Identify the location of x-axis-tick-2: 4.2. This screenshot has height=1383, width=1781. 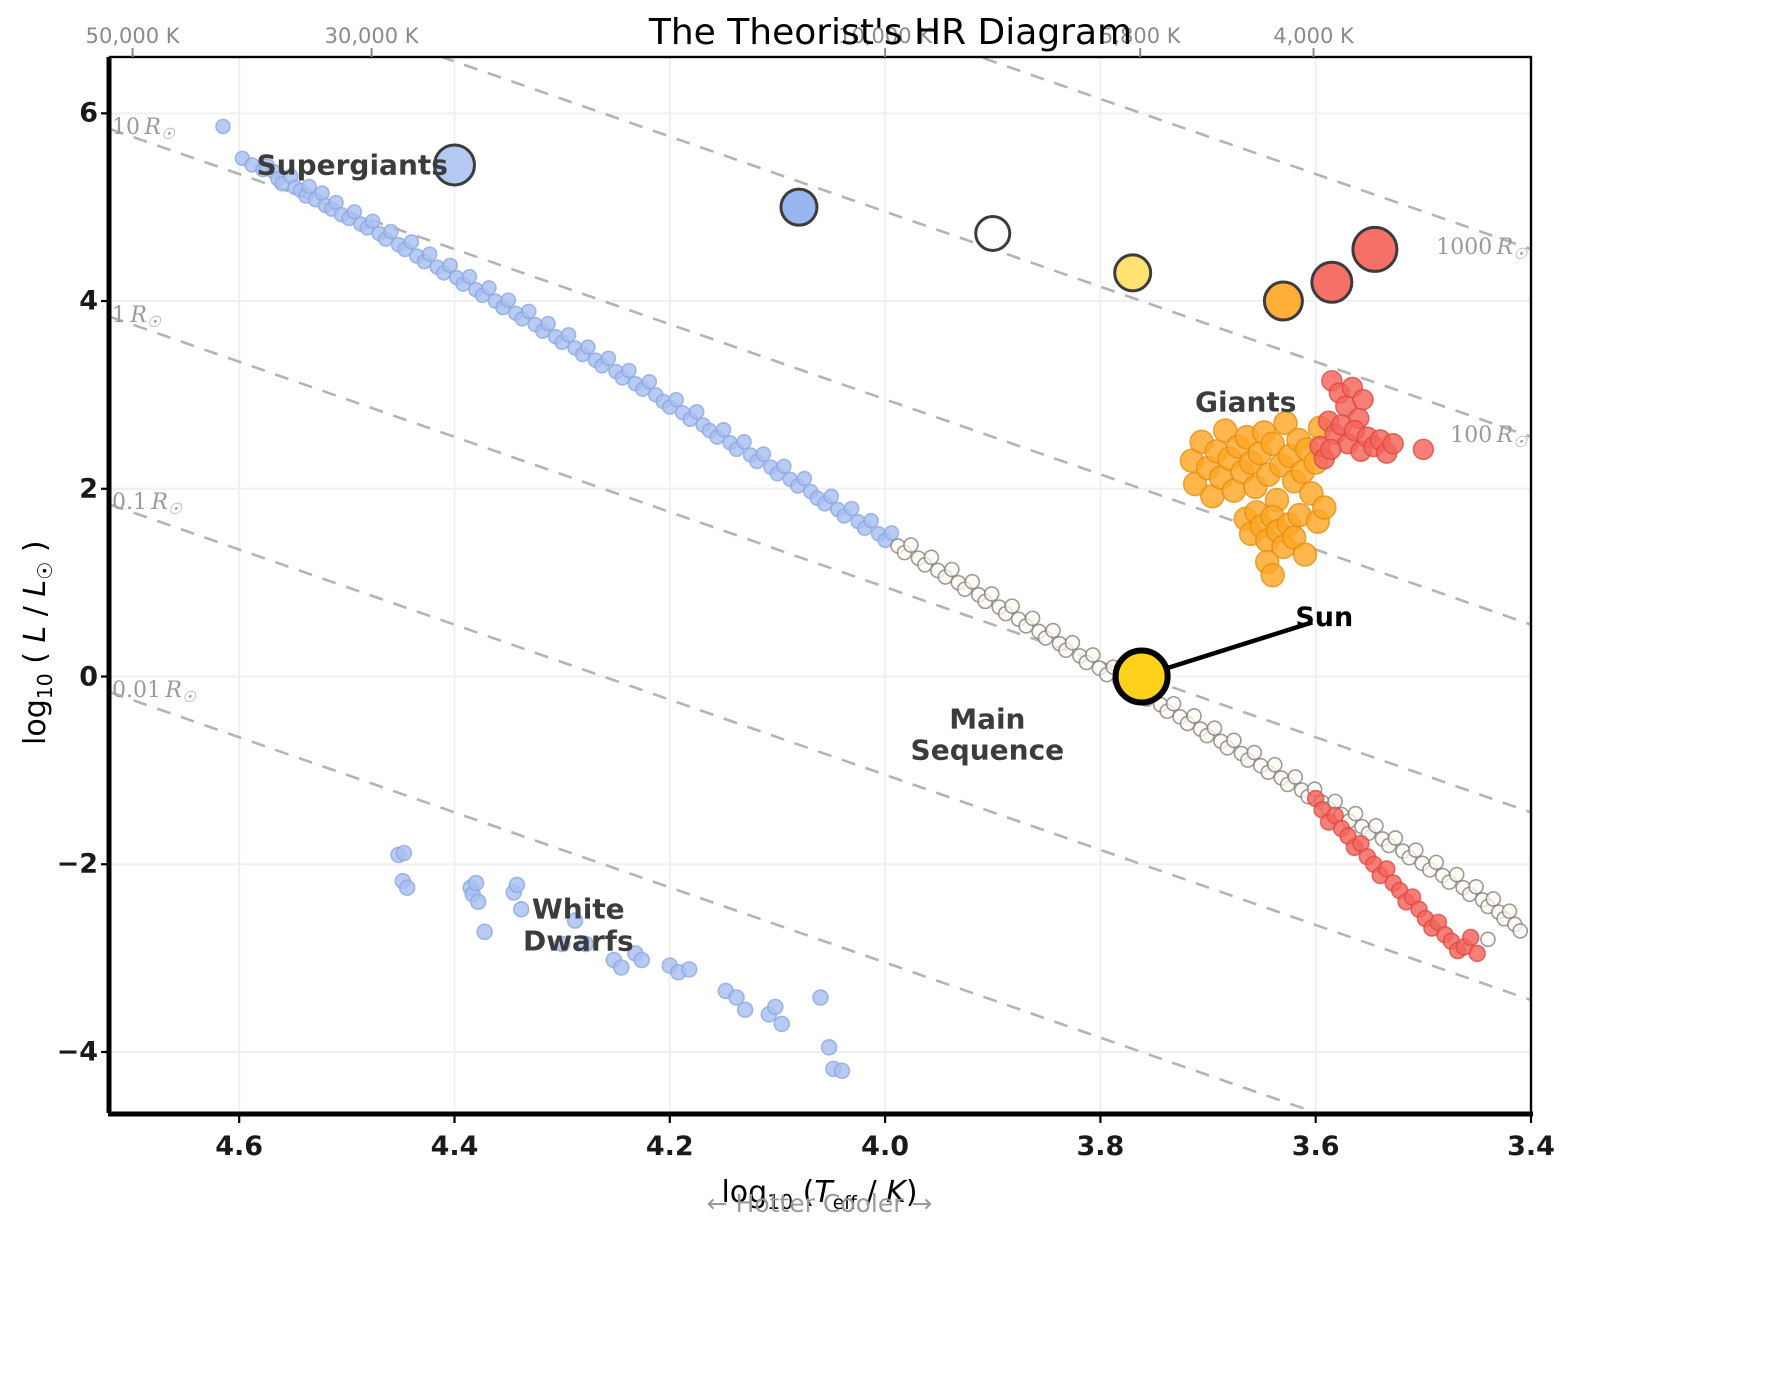
(669, 1146).